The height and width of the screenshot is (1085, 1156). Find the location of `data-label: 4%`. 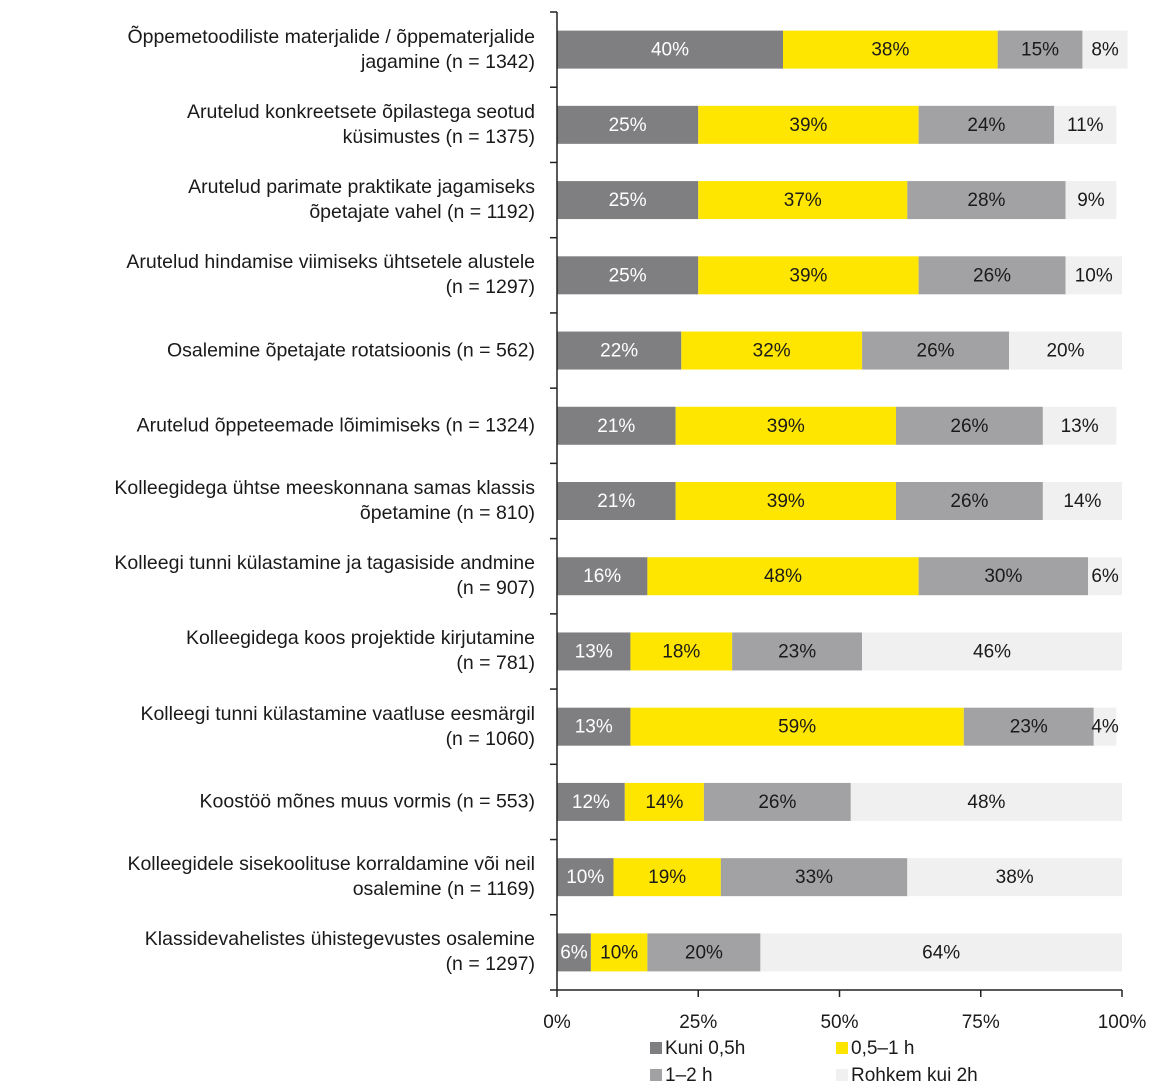

data-label: 4% is located at coordinates (1105, 727).